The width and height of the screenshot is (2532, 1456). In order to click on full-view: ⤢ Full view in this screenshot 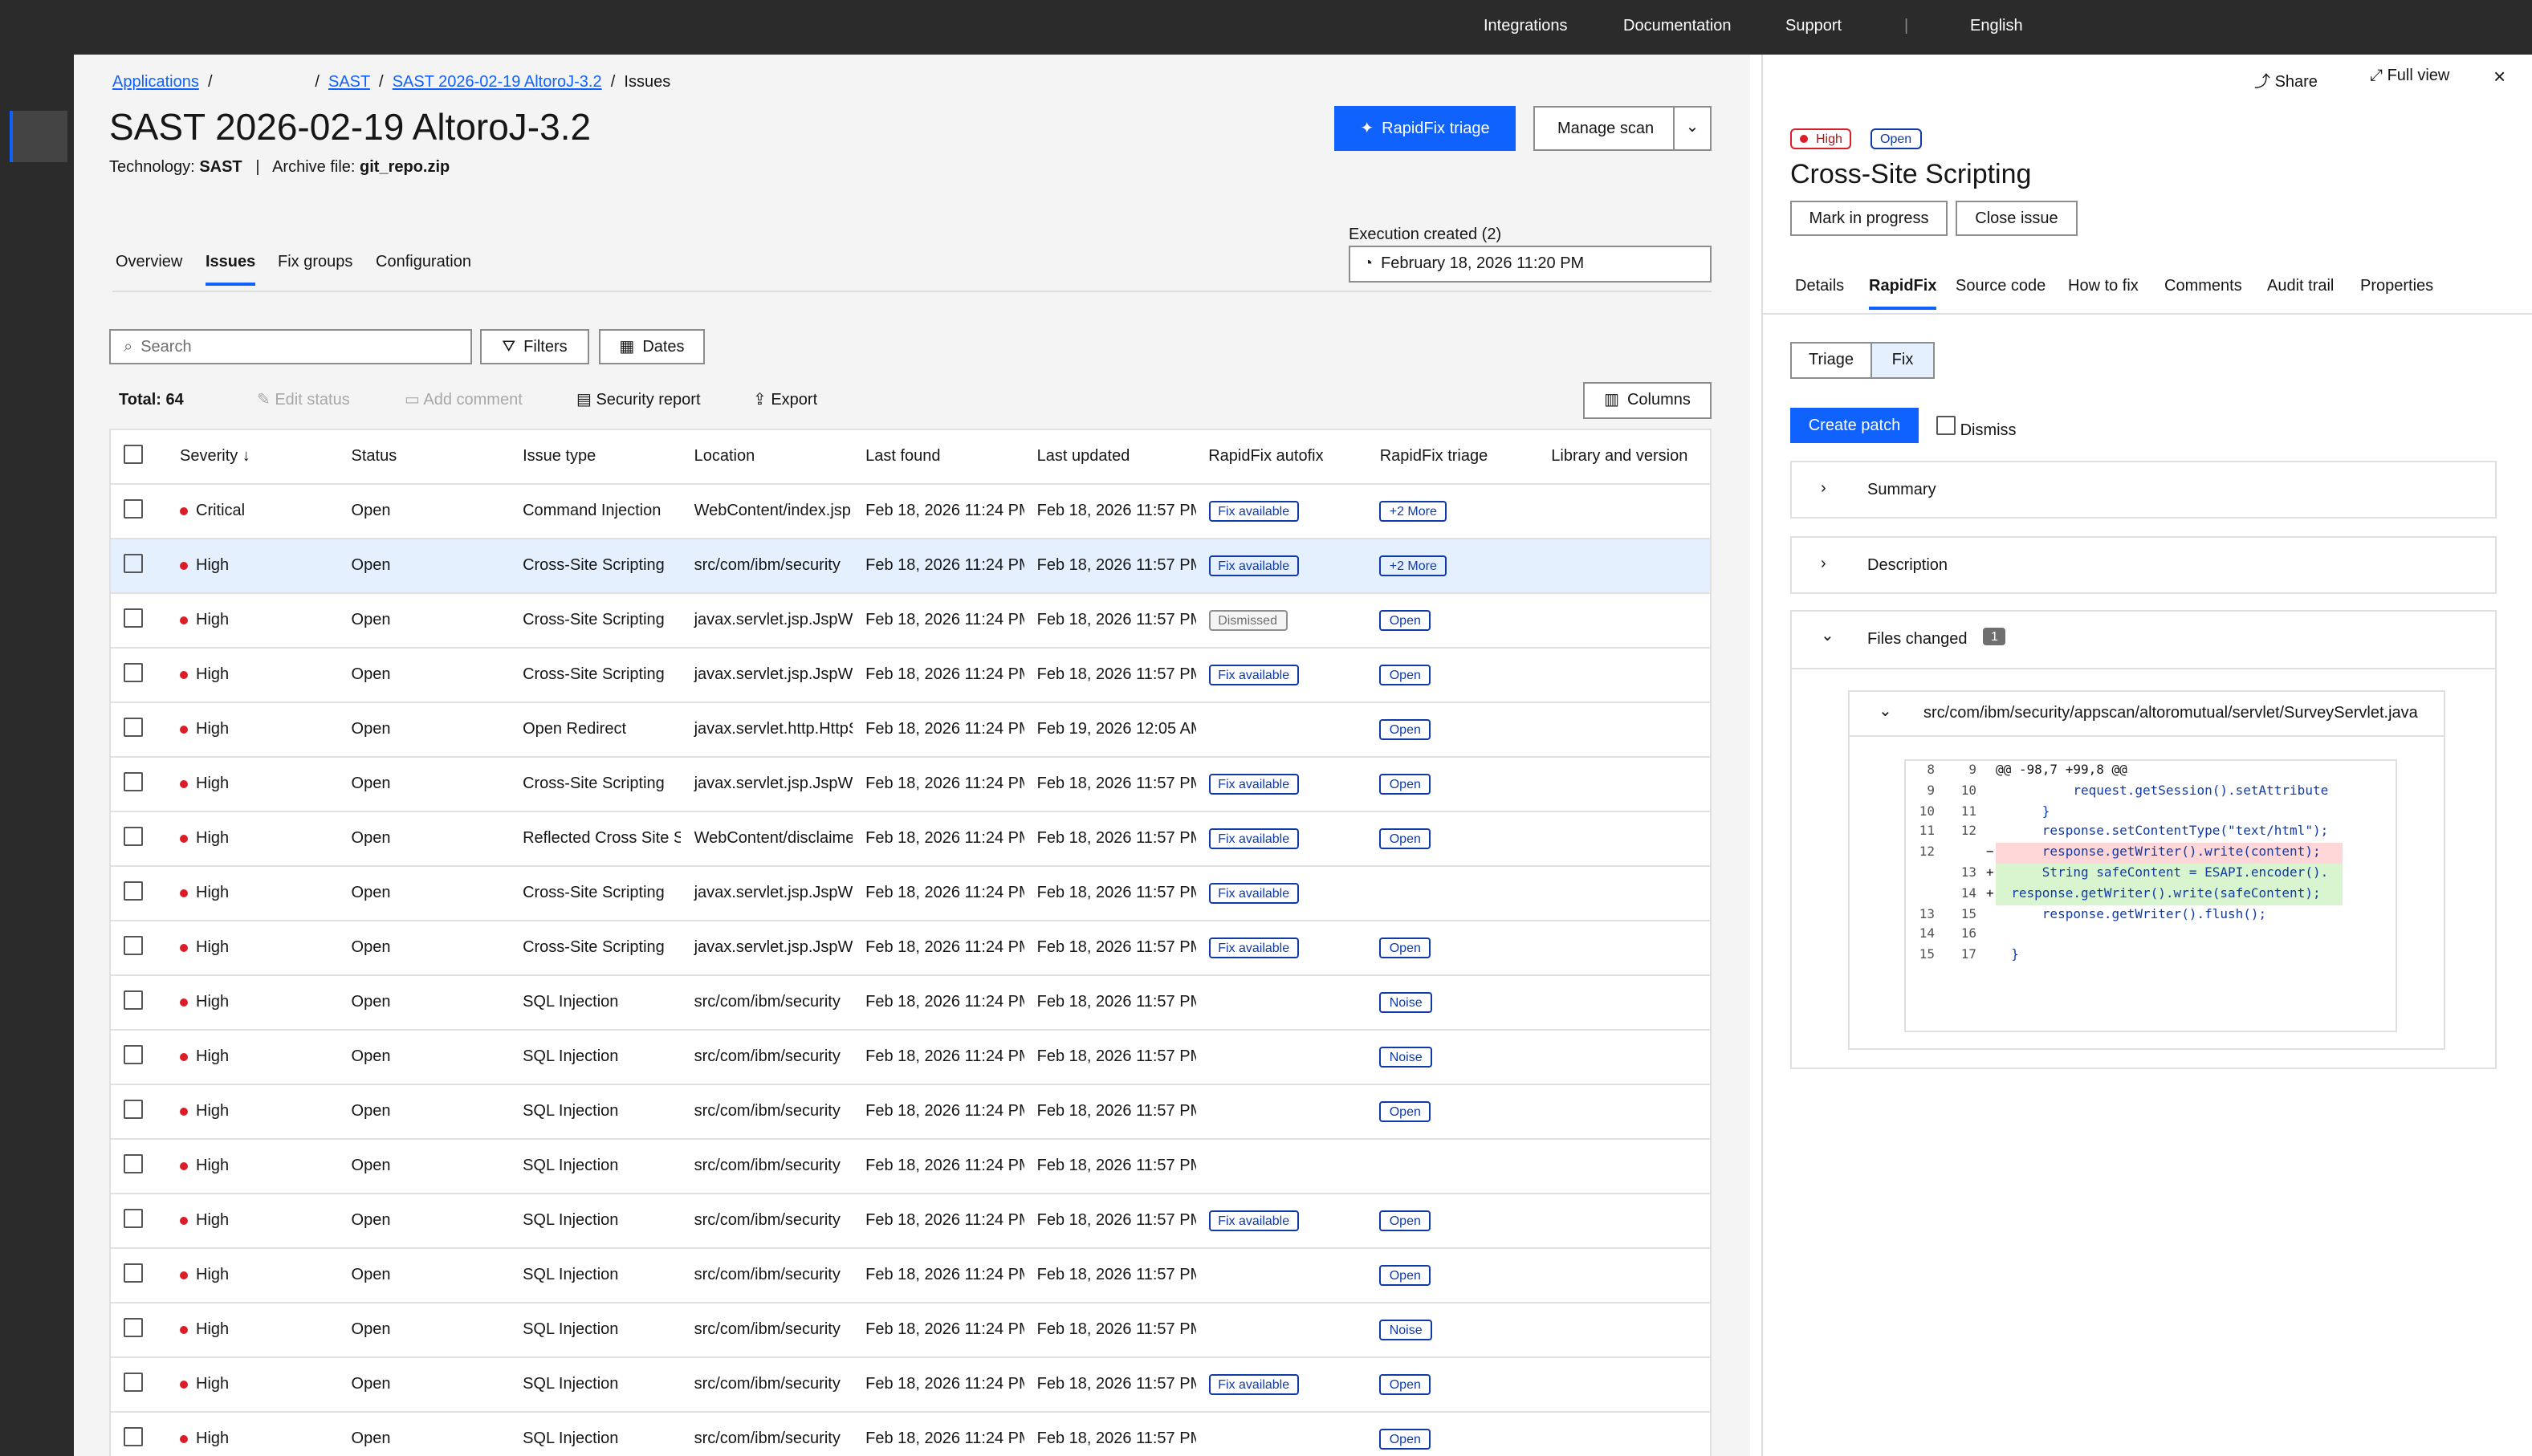, I will do `click(2410, 76)`.